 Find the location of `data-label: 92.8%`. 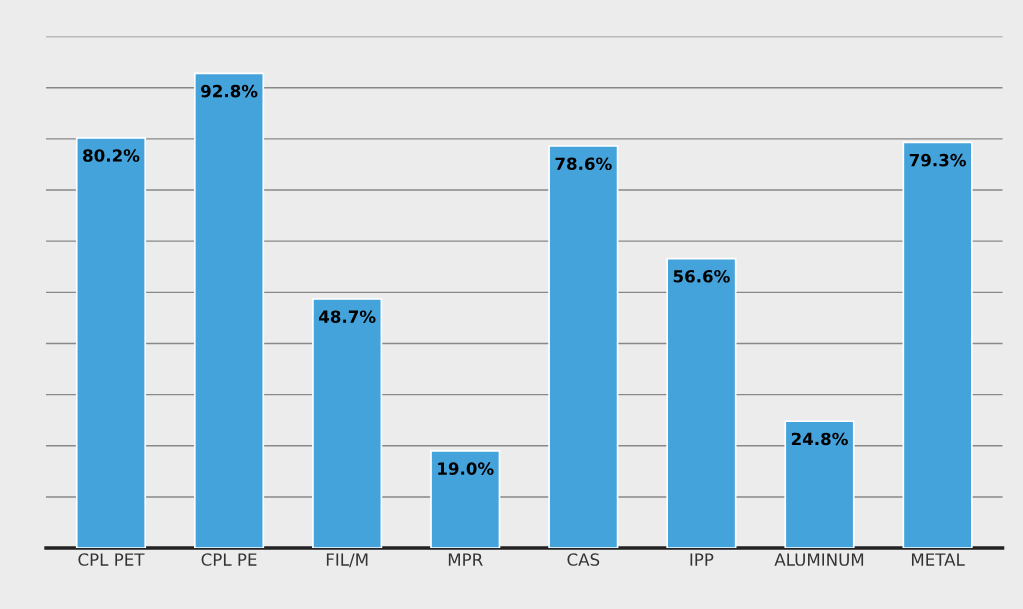

data-label: 92.8% is located at coordinates (229, 91).